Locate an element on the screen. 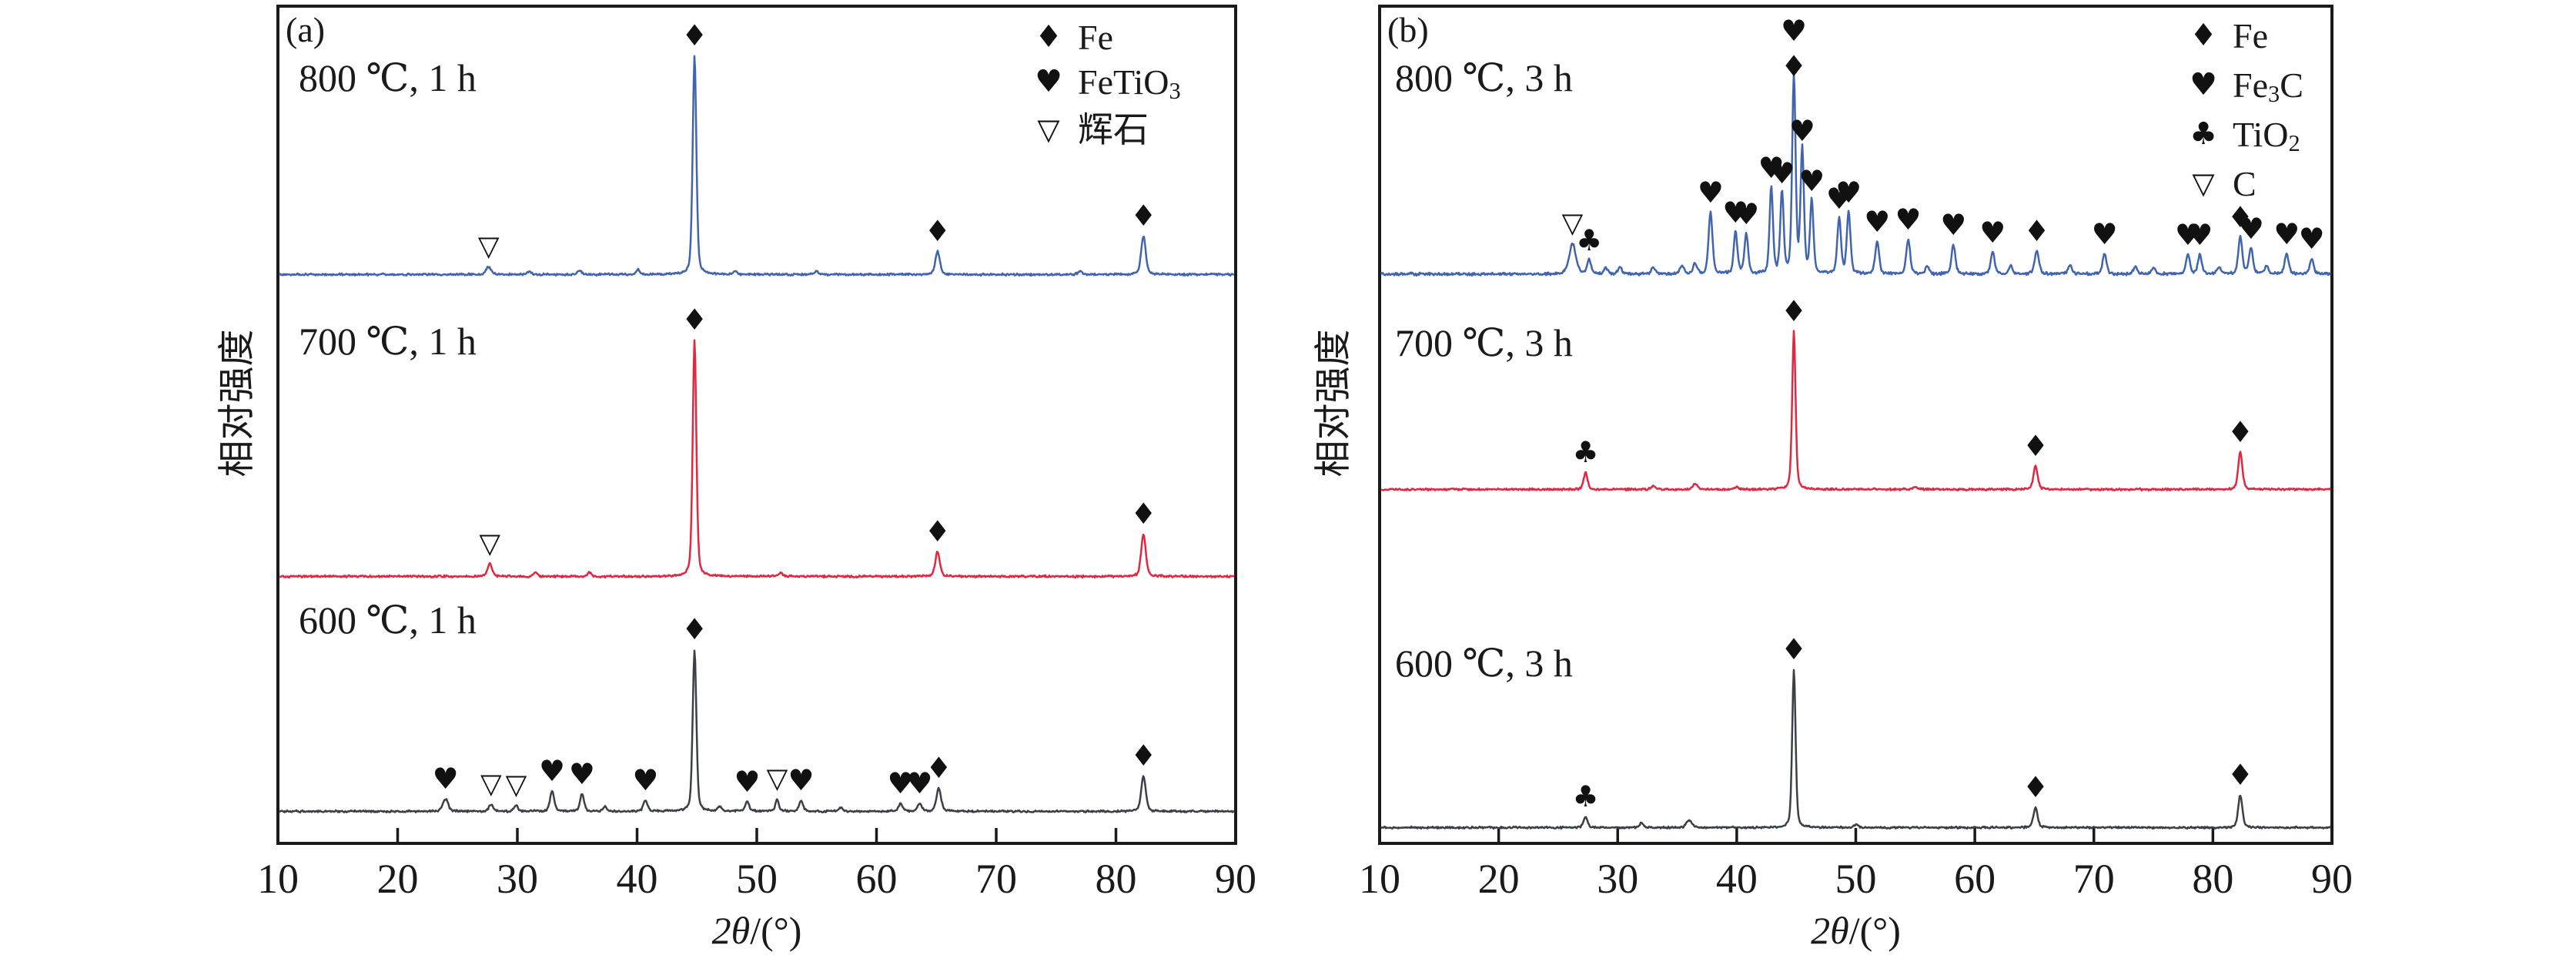 The image size is (2576, 972). trace-label-600-3-h: 600 ℃, 3 h is located at coordinates (1484, 663).